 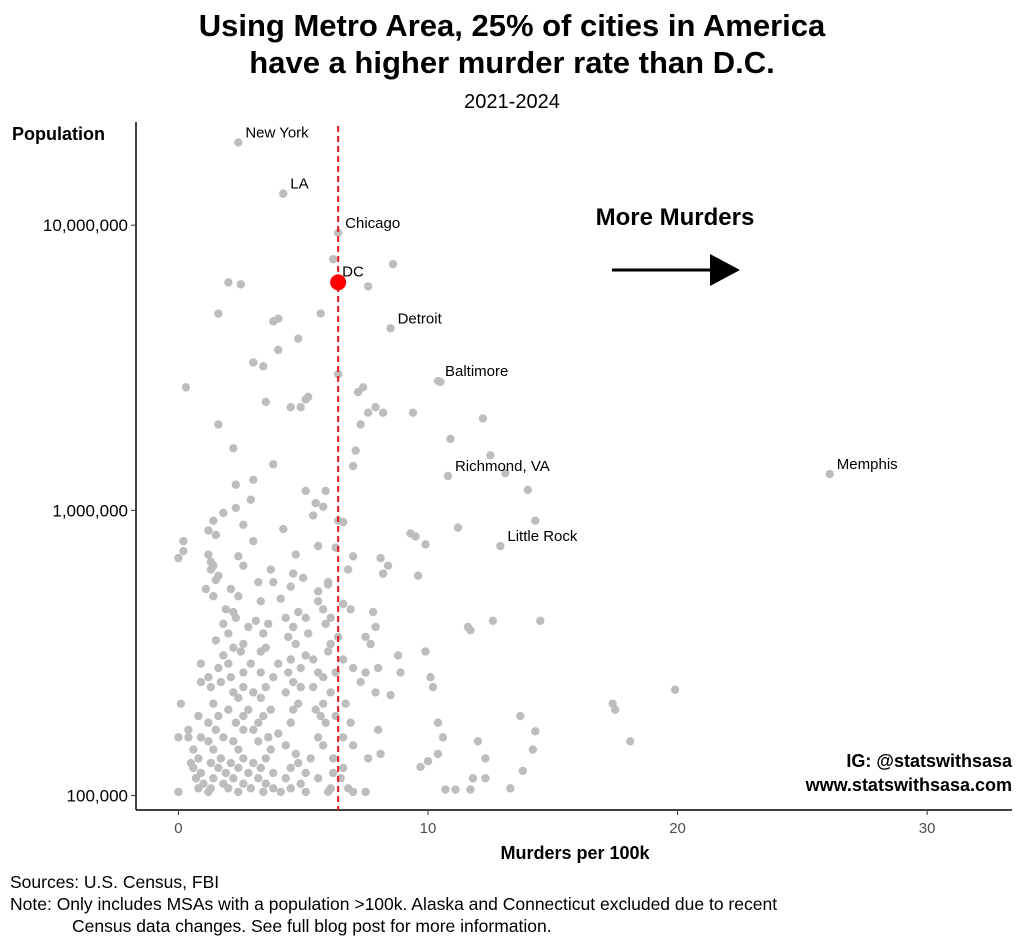 What do you see at coordinates (58, 134) in the screenshot?
I see `y-axis-title: Population` at bounding box center [58, 134].